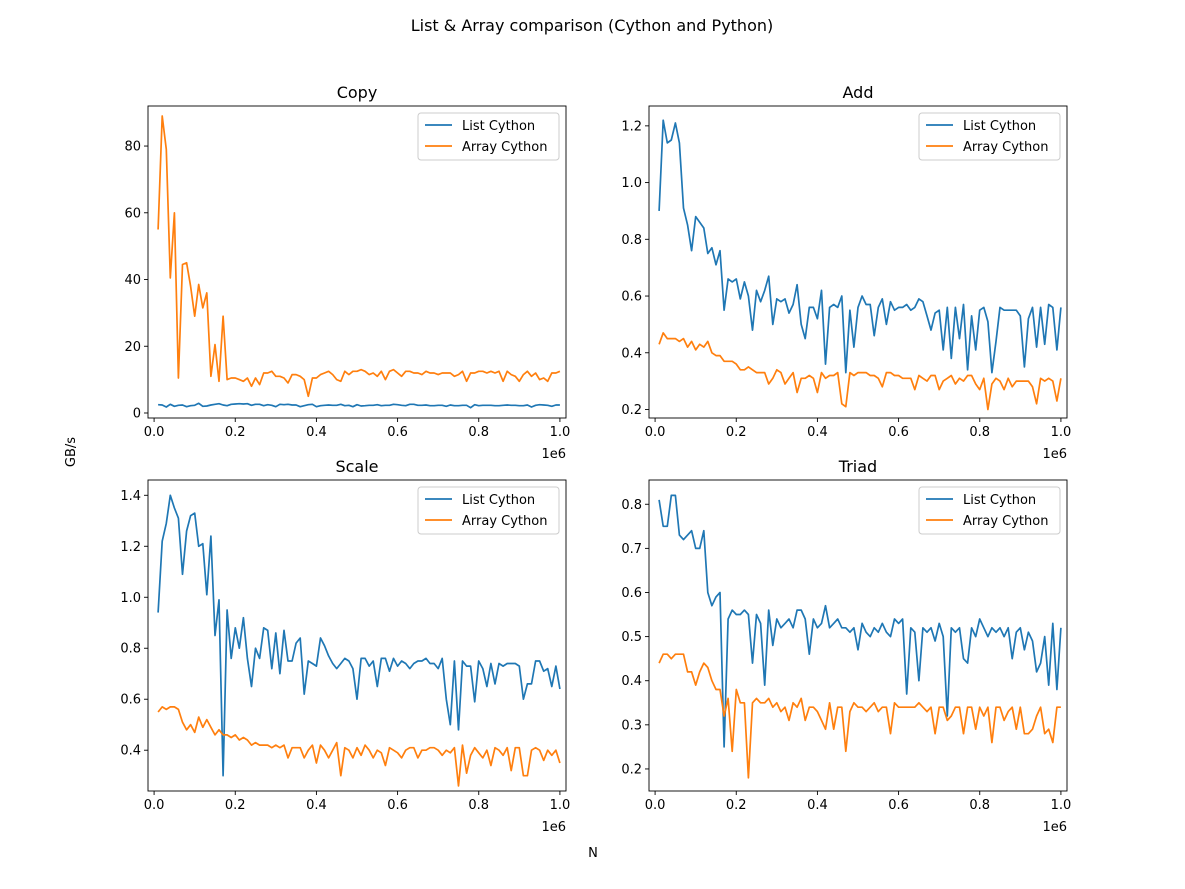 Image resolution: width=1185 pixels, height=889 pixels. What do you see at coordinates (132, 347) in the screenshot?
I see `y-tick-label: 20` at bounding box center [132, 347].